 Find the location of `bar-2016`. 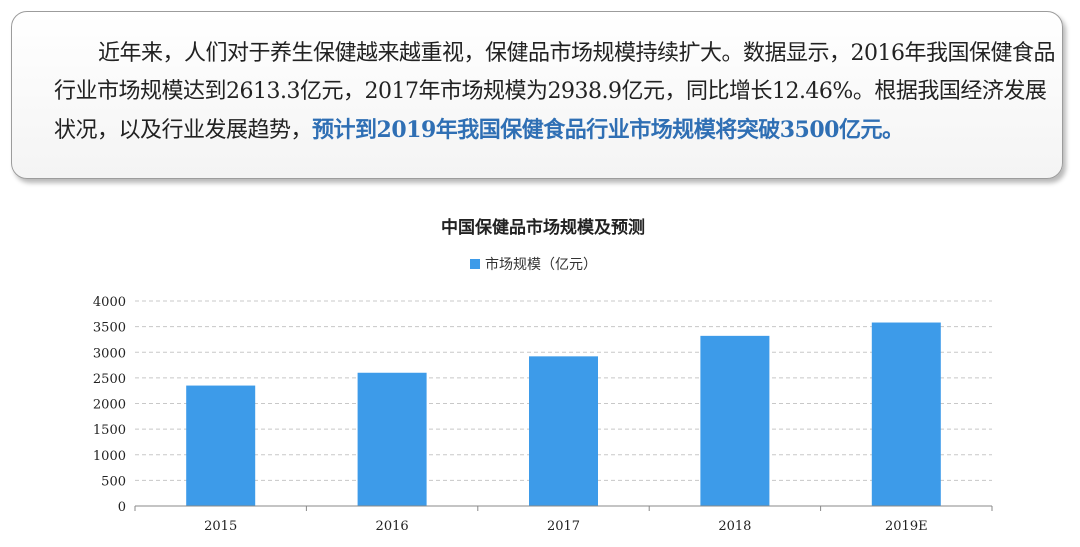

bar-2016 is located at coordinates (392, 439).